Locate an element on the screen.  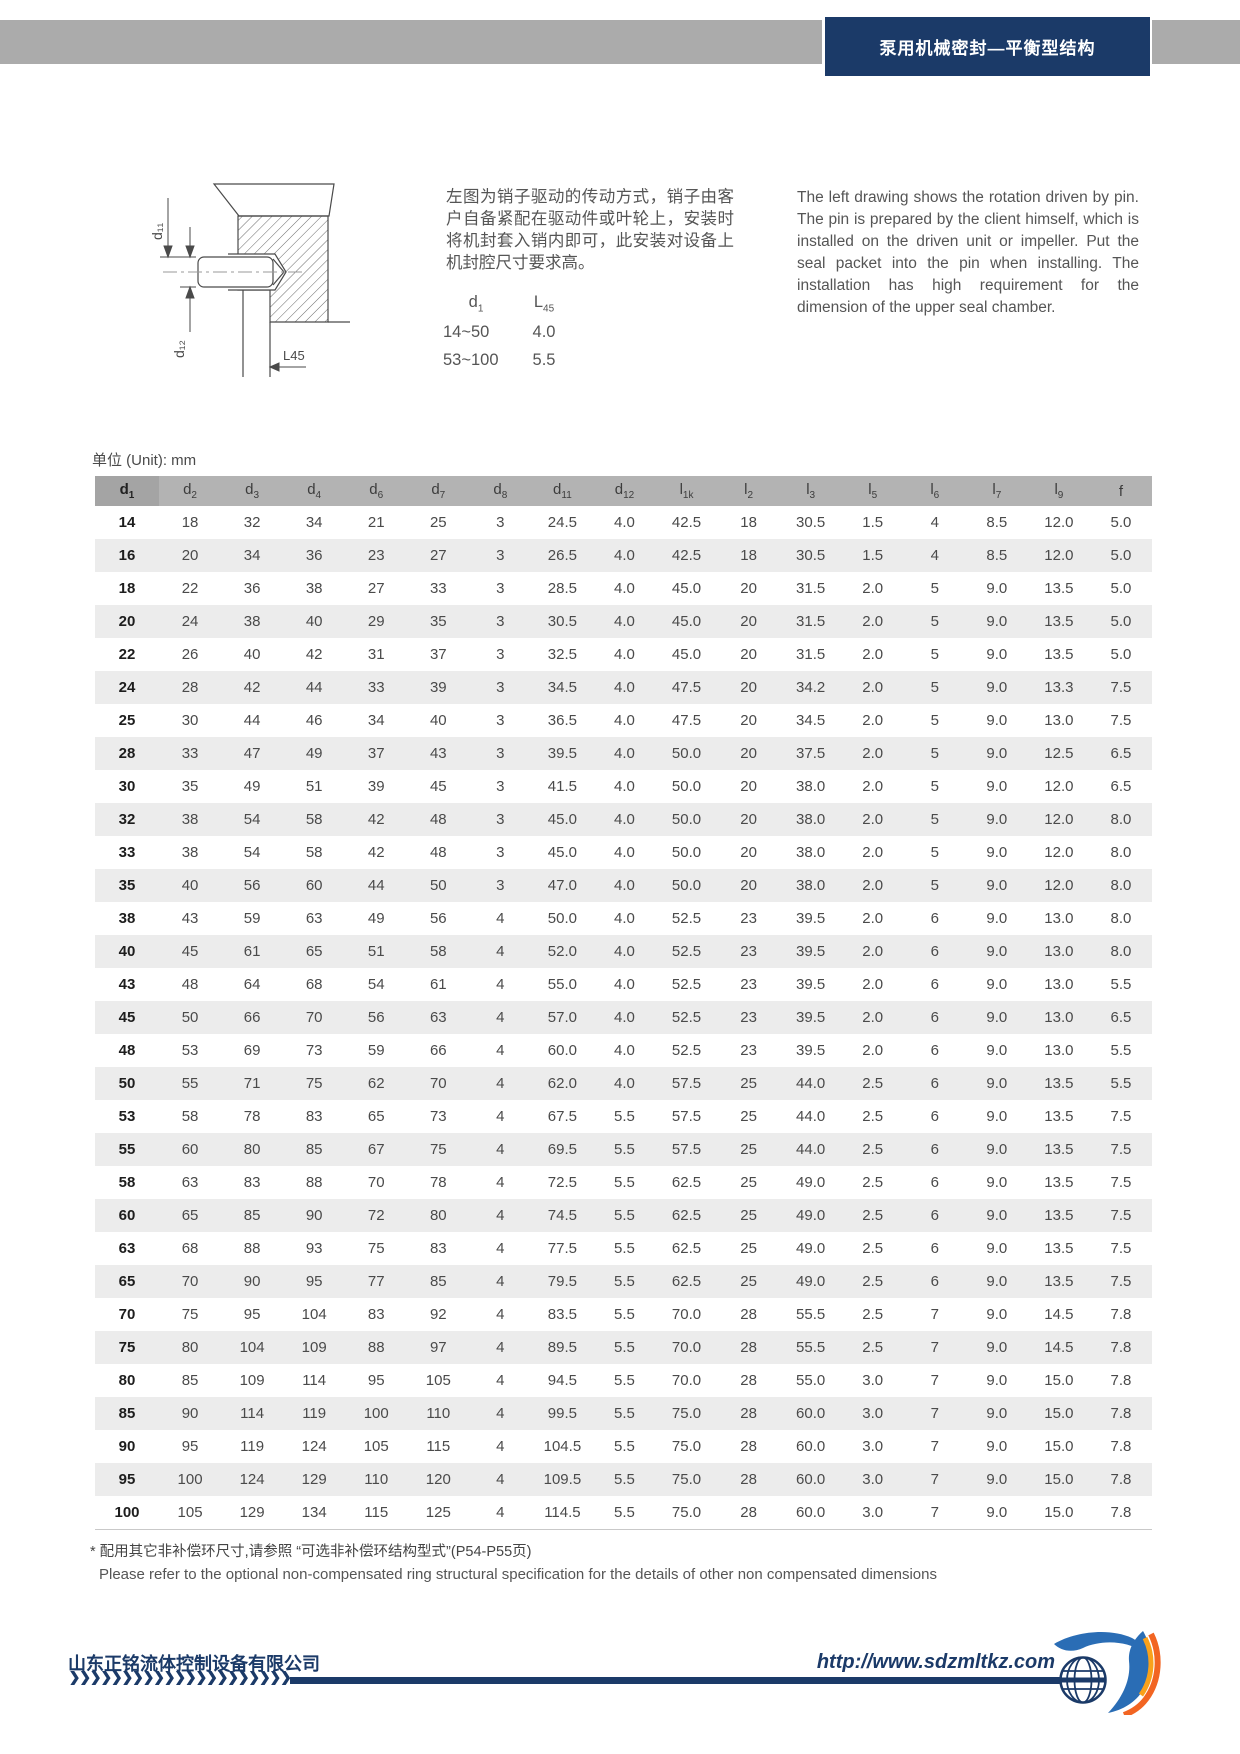
table-cell: 39 is located at coordinates (438, 687).